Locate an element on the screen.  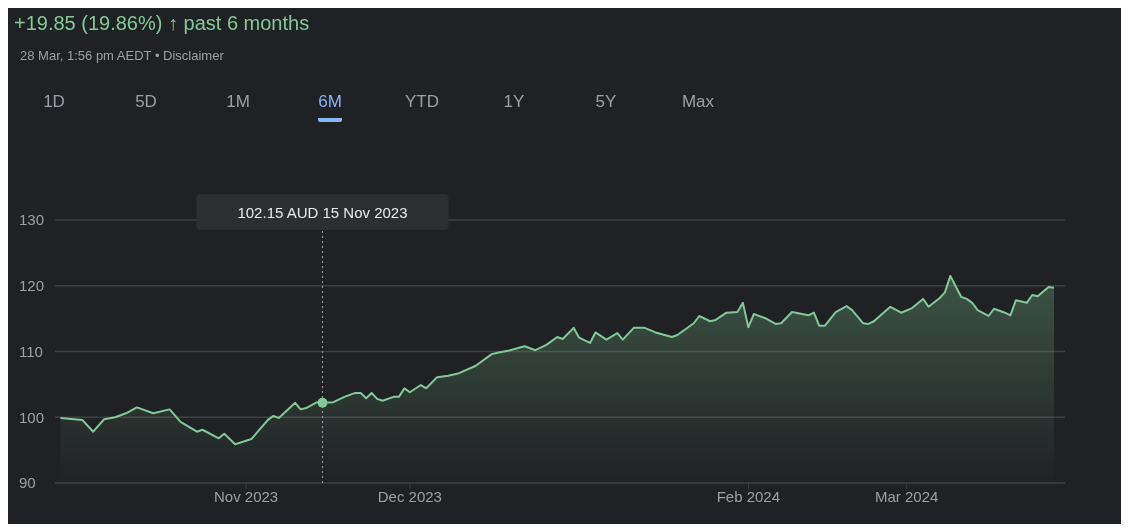
y-tick-label: 90 is located at coordinates (27, 483).